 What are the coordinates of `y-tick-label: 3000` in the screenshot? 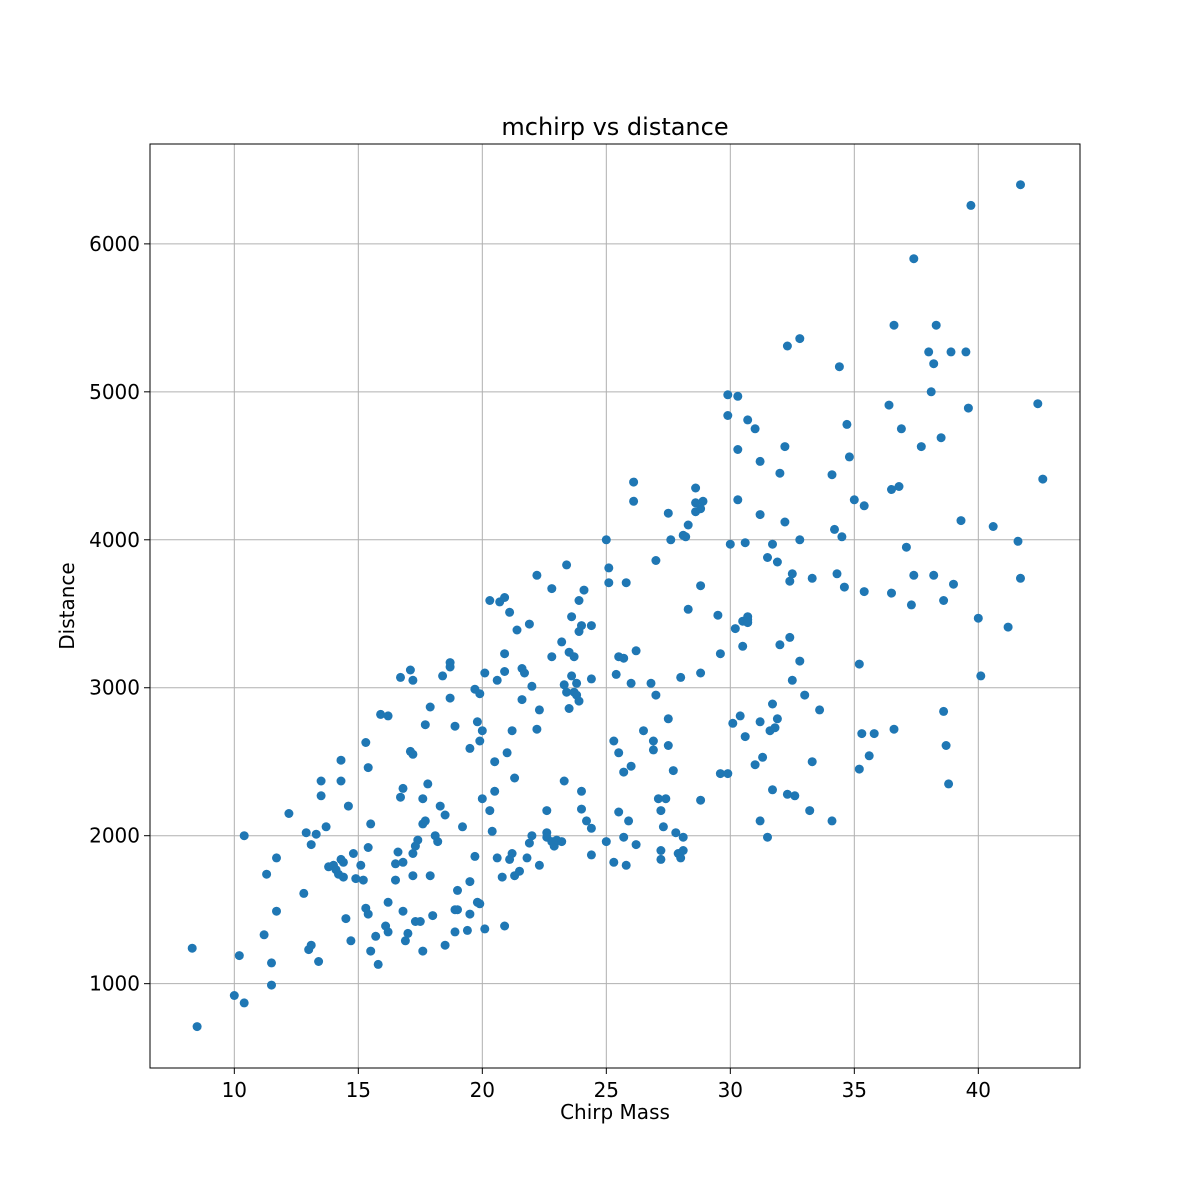 It's located at (114, 688).